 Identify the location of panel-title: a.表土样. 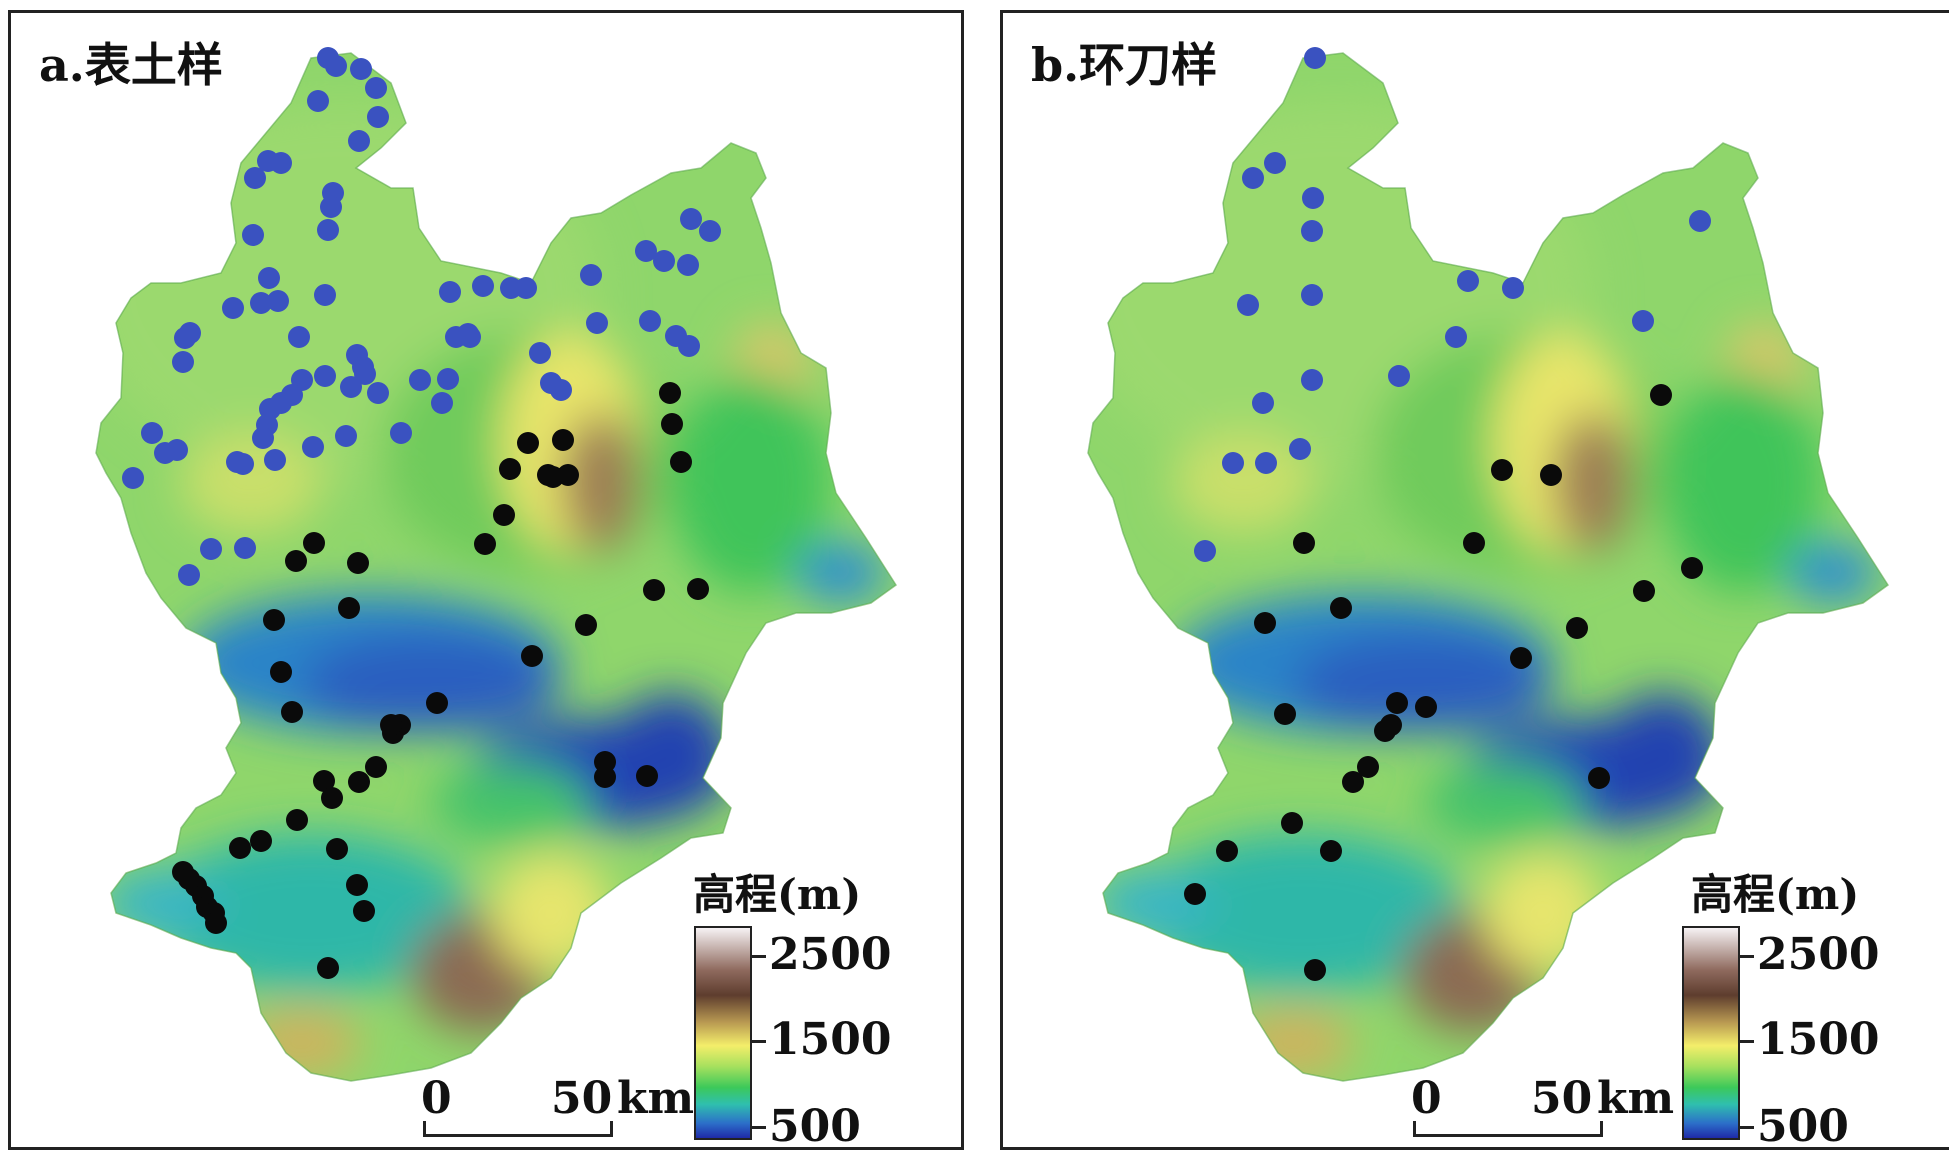
(131, 65).